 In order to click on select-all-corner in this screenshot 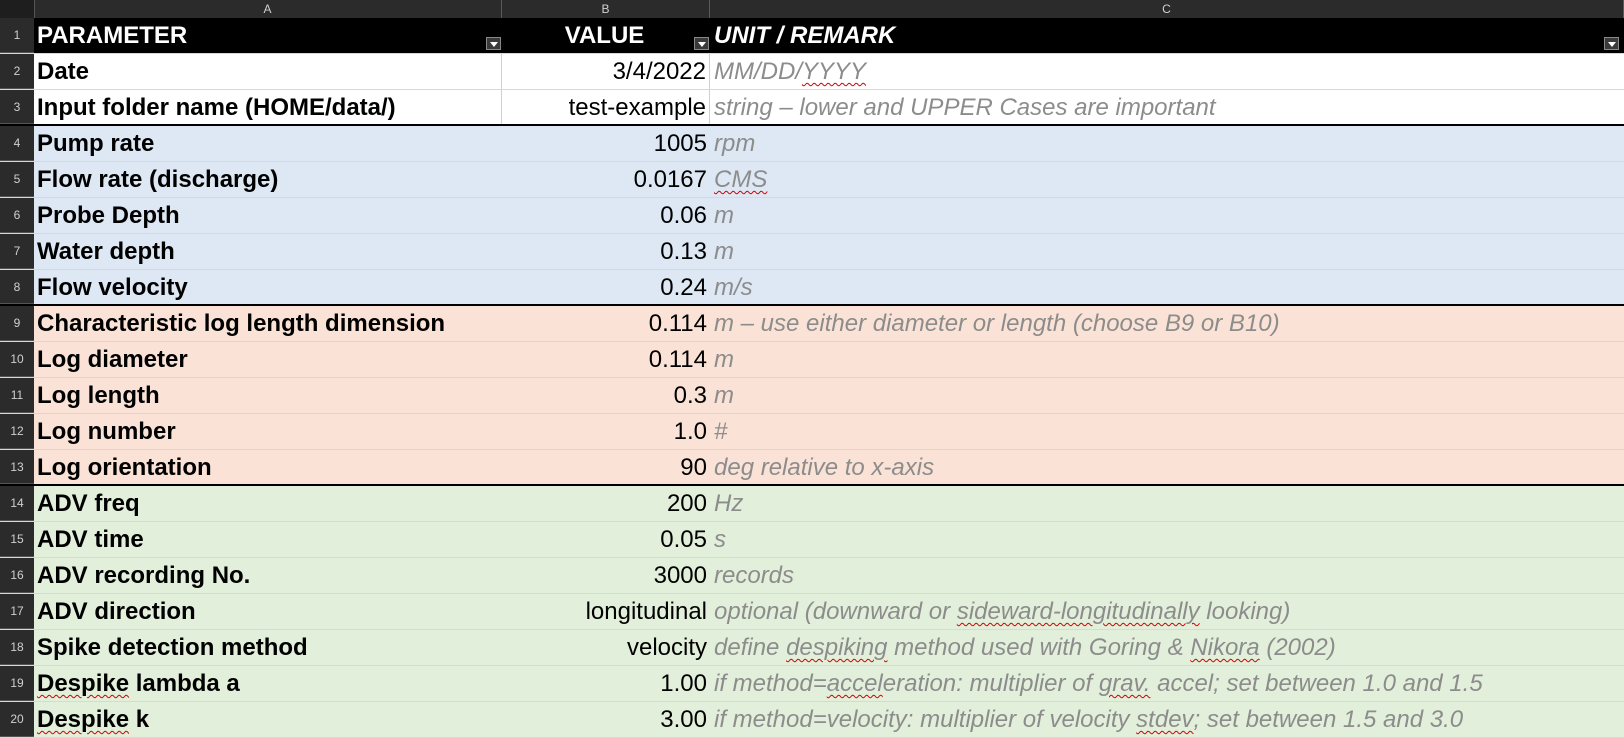, I will do `click(17, 9)`.